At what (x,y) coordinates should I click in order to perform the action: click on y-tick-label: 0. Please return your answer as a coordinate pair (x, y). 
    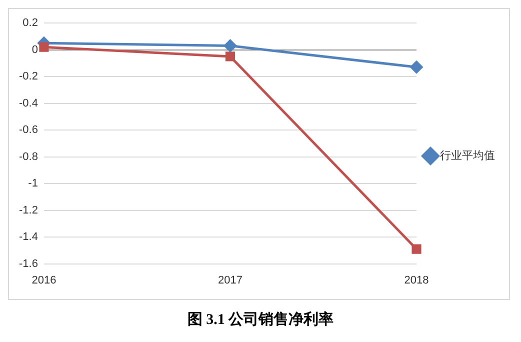
    Looking at the image, I should click on (35, 50).